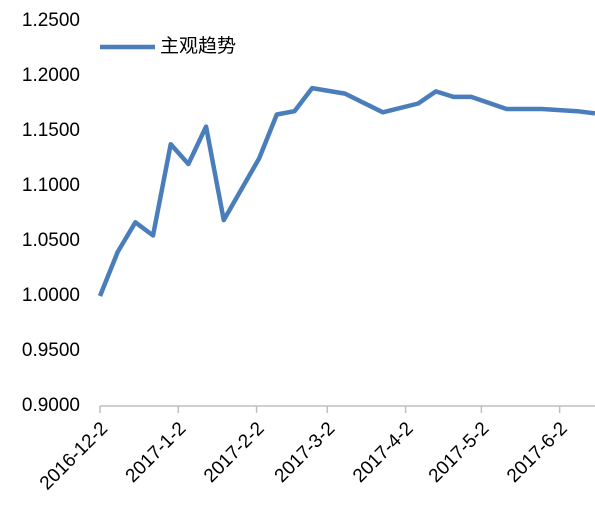 This screenshot has width=595, height=508. Describe the element at coordinates (51, 130) in the screenshot. I see `y-tick-label: 1.1500` at that location.